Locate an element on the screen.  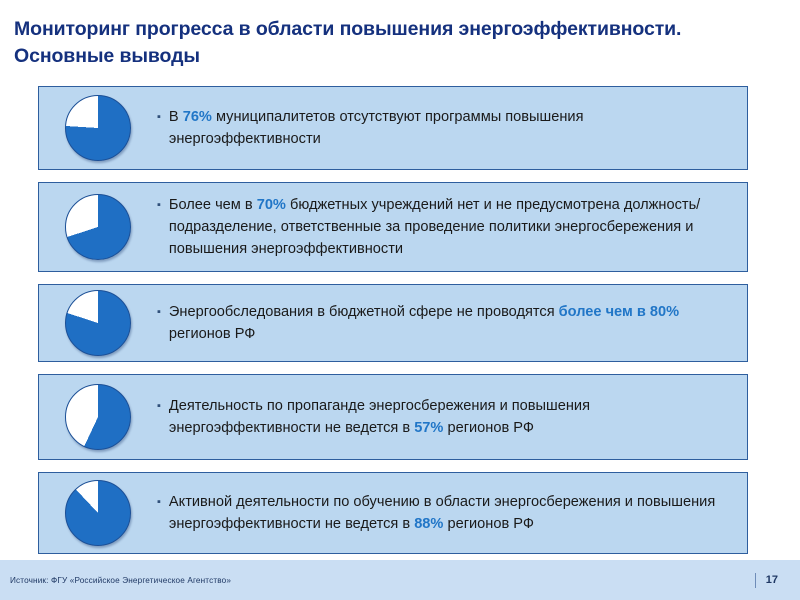
highlight-percent: 57% is located at coordinates (429, 428).